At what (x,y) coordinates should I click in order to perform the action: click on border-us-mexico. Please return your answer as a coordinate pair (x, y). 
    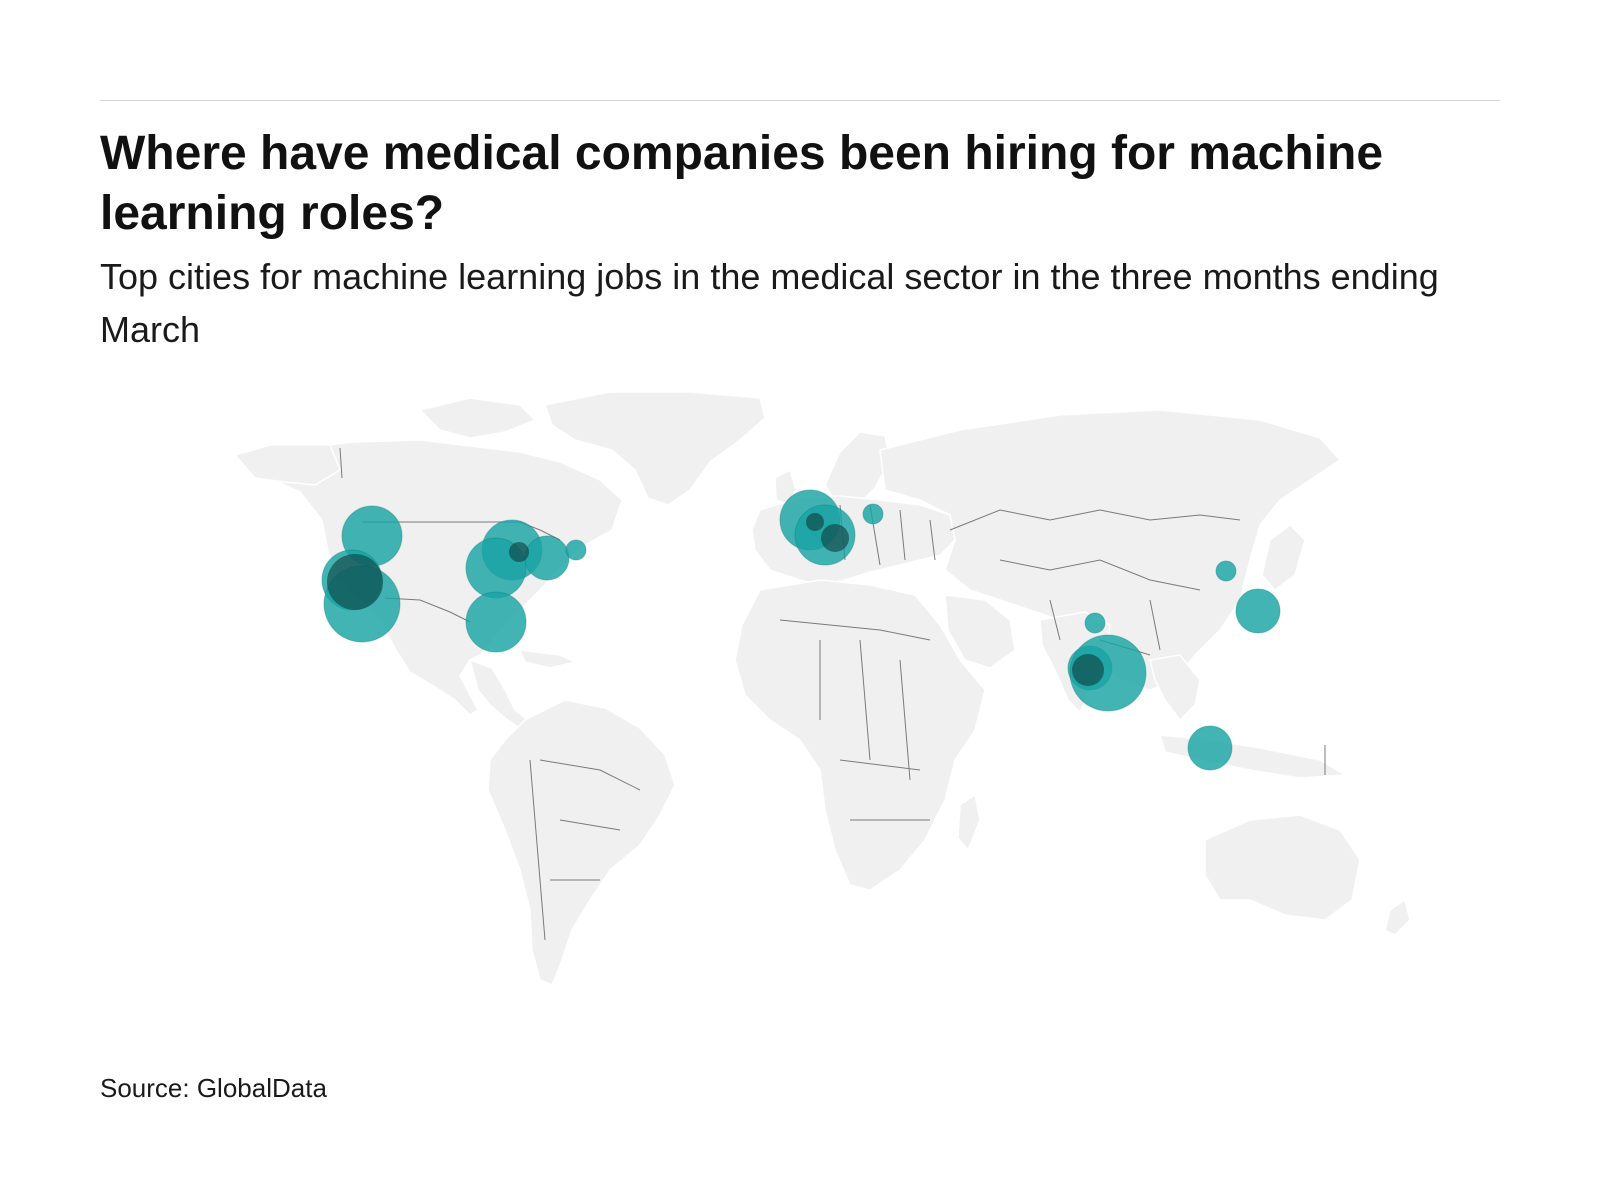
    Looking at the image, I should click on (427, 610).